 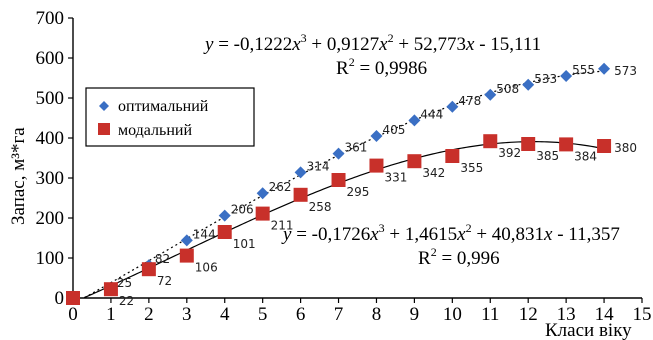 I want to click on data-label-modal: 355, so click(x=471, y=168).